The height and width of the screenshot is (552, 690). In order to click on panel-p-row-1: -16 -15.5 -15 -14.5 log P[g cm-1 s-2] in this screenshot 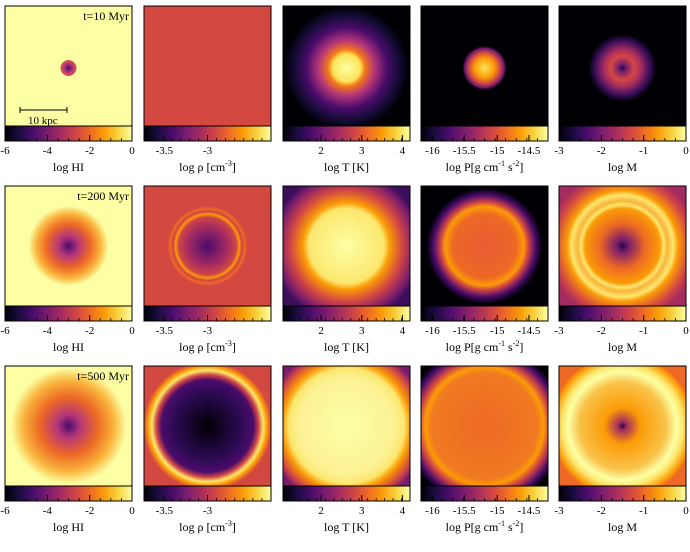, I will do `click(484, 89)`.